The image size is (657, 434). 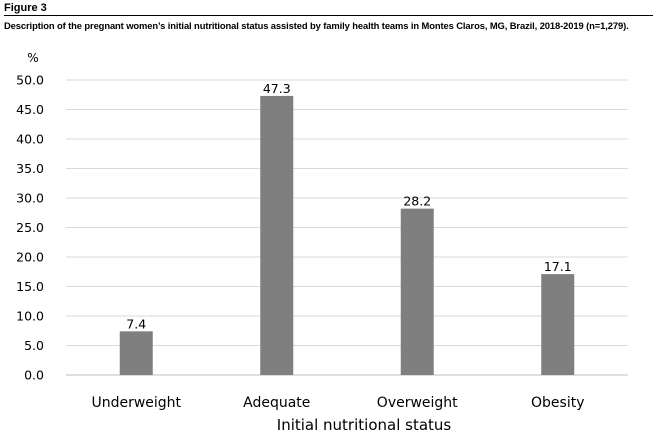 What do you see at coordinates (364, 425) in the screenshot?
I see `x-axis-label: Initial nutritional status` at bounding box center [364, 425].